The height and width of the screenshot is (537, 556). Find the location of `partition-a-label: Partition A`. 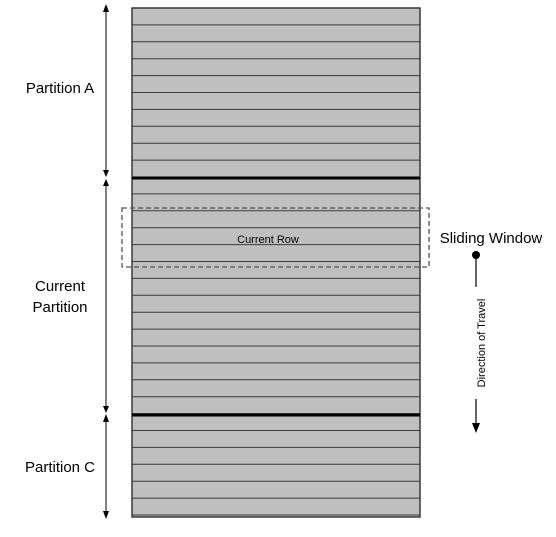

partition-a-label: Partition A is located at coordinates (60, 88).